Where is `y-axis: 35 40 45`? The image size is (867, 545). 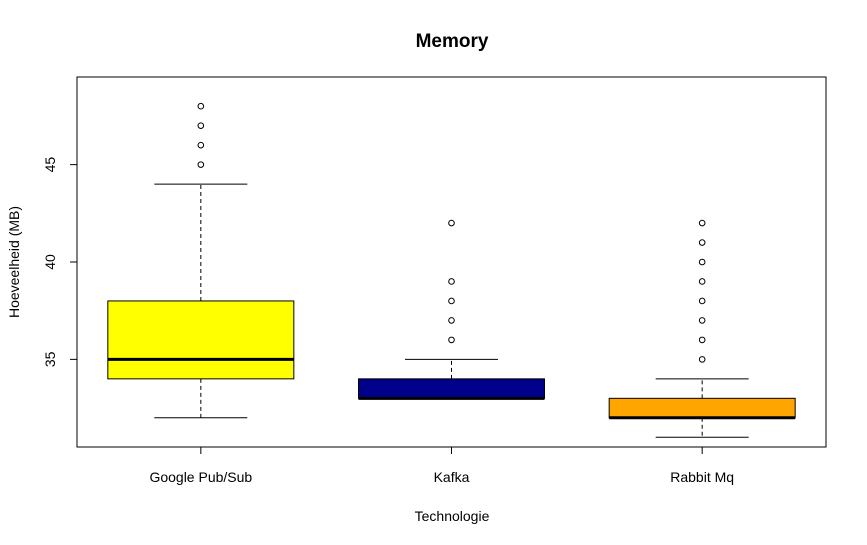 y-axis: 35 40 45 is located at coordinates (60, 262).